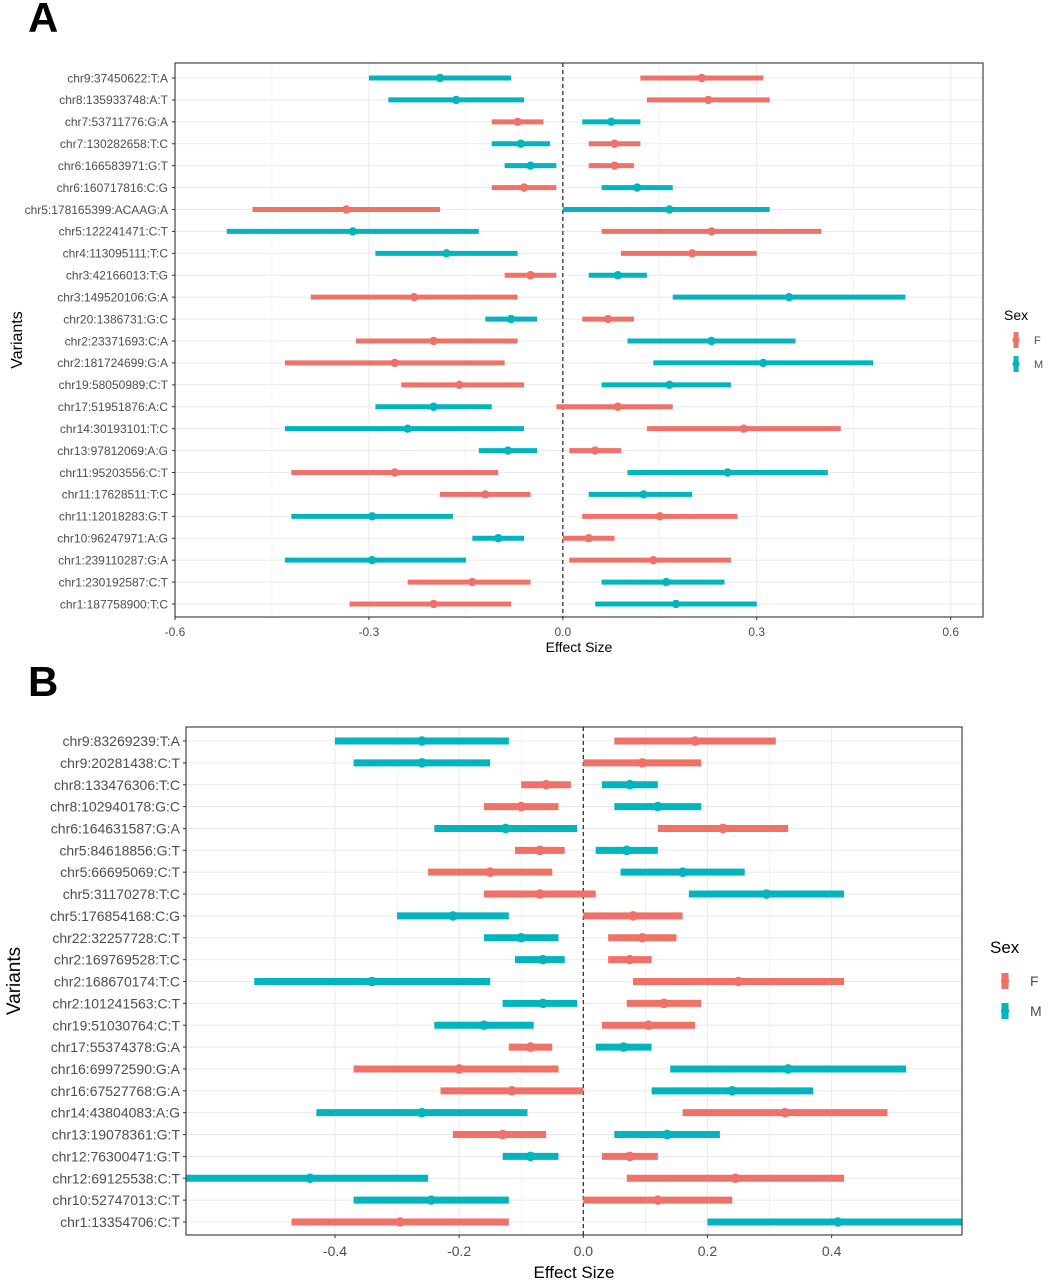 The height and width of the screenshot is (1280, 1049). Describe the element at coordinates (112, 188) in the screenshot. I see `variant-label: chr6:160717816:C:G` at that location.